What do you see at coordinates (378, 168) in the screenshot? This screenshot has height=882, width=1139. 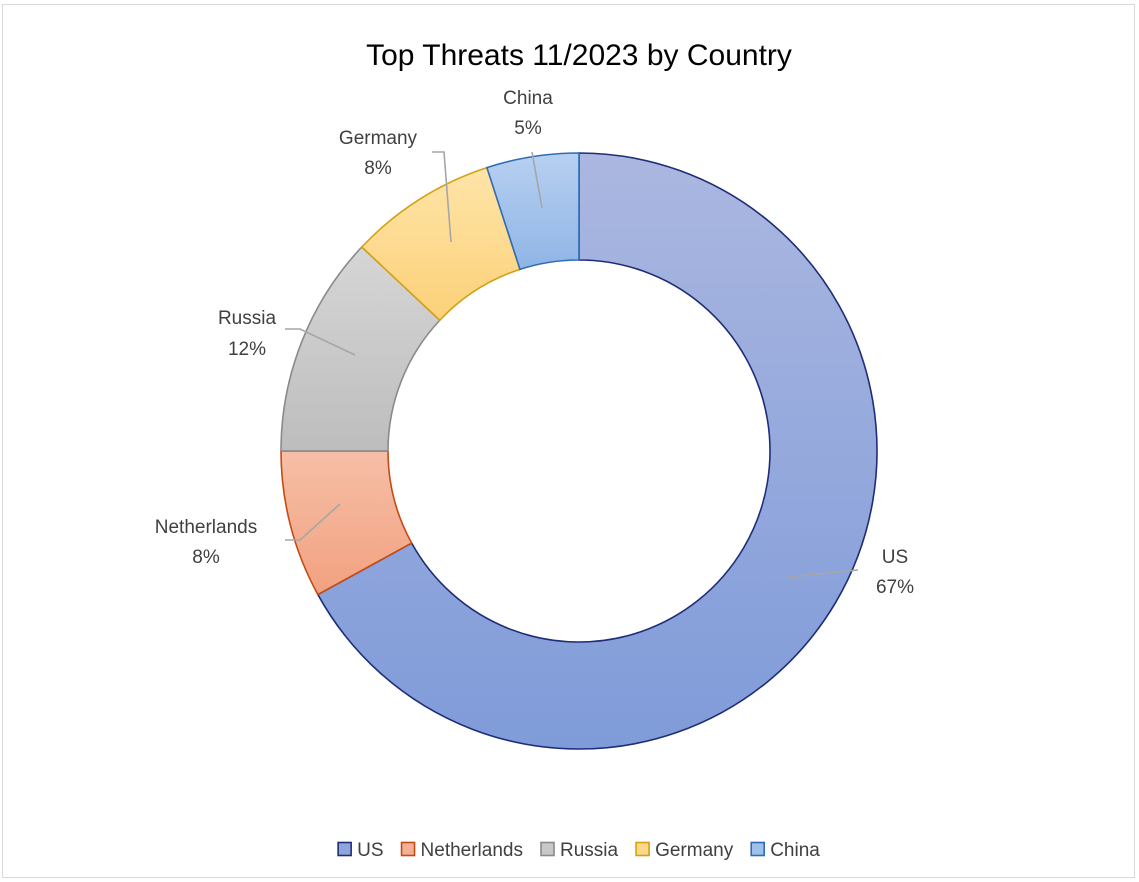 I see `data-label-value-germany: 8%` at bounding box center [378, 168].